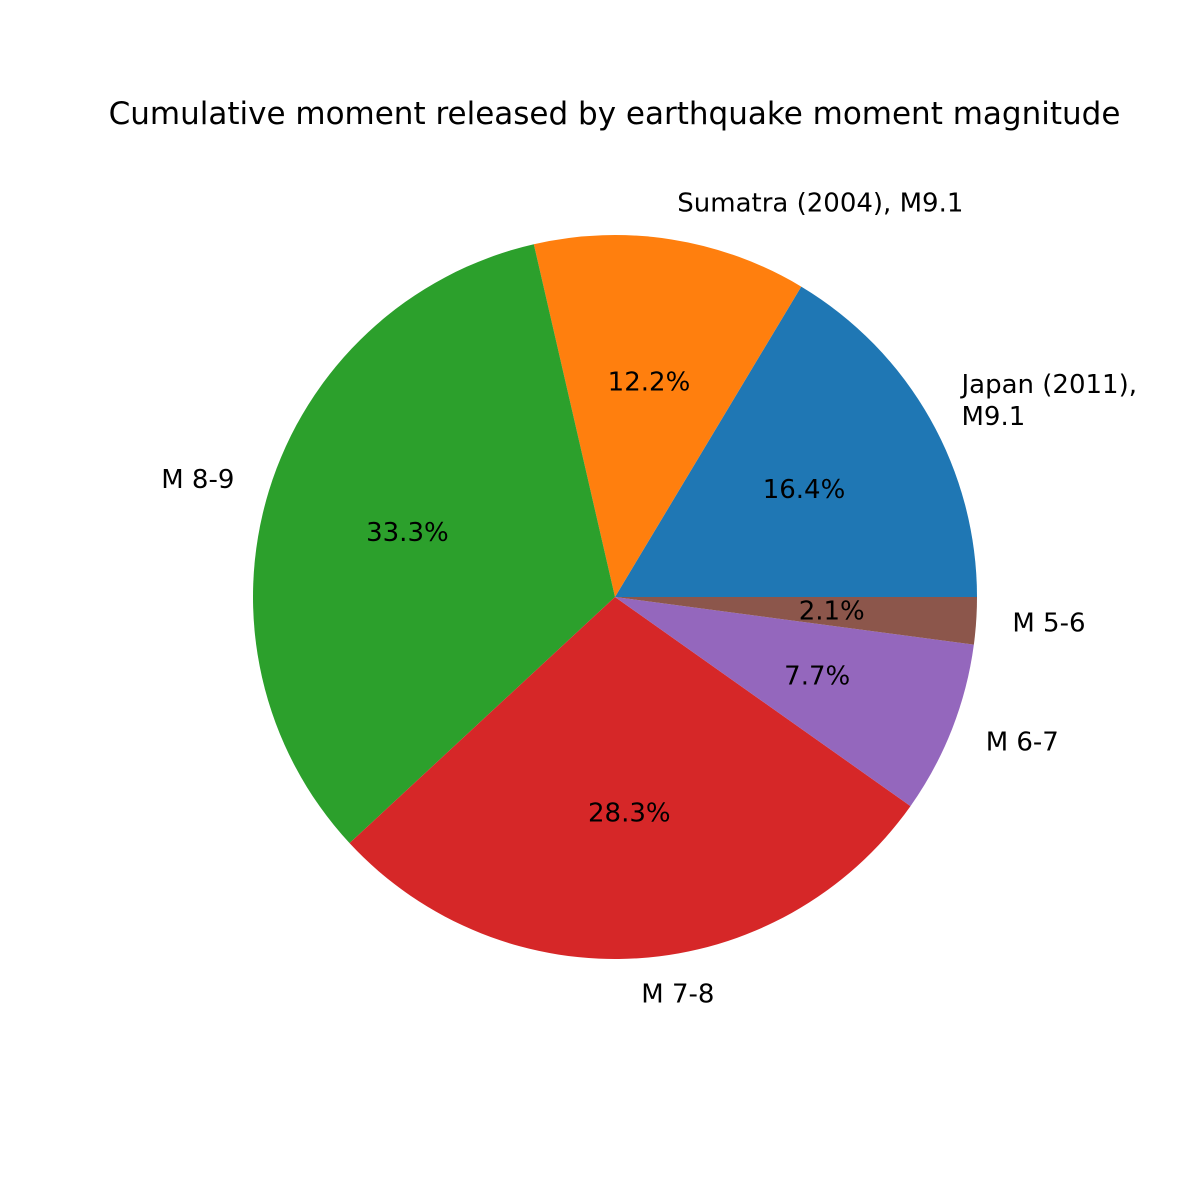  What do you see at coordinates (1048, 385) in the screenshot?
I see `category-label-line: Japan (2011),` at bounding box center [1048, 385].